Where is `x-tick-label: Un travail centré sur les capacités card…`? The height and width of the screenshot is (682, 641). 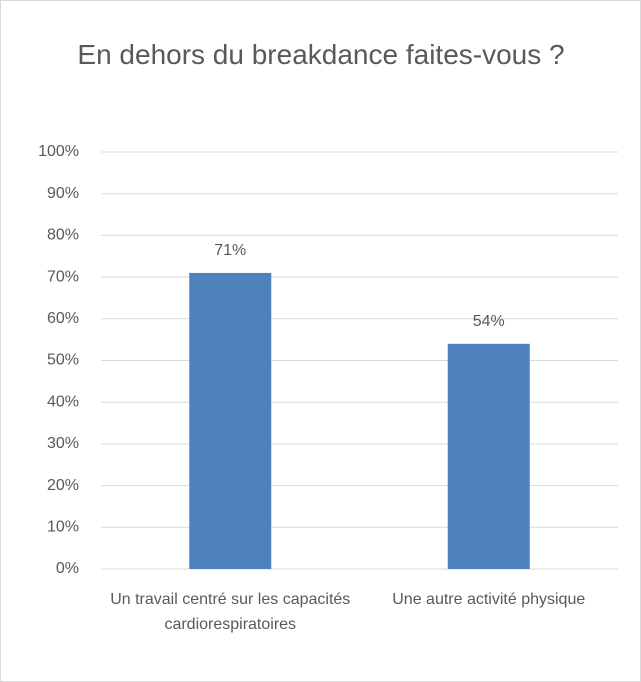
x-tick-label: Un travail centré sur les capacités card… is located at coordinates (230, 612).